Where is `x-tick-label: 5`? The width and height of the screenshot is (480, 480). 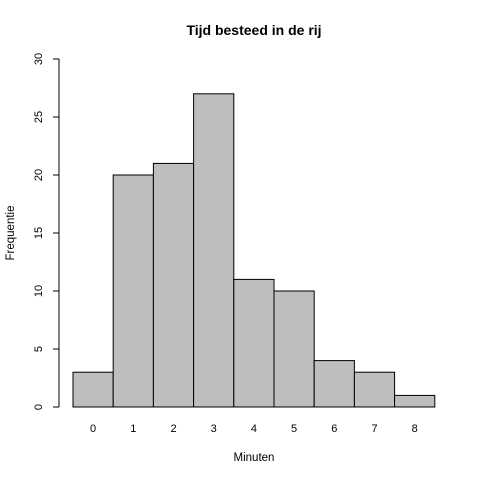
x-tick-label: 5 is located at coordinates (294, 429).